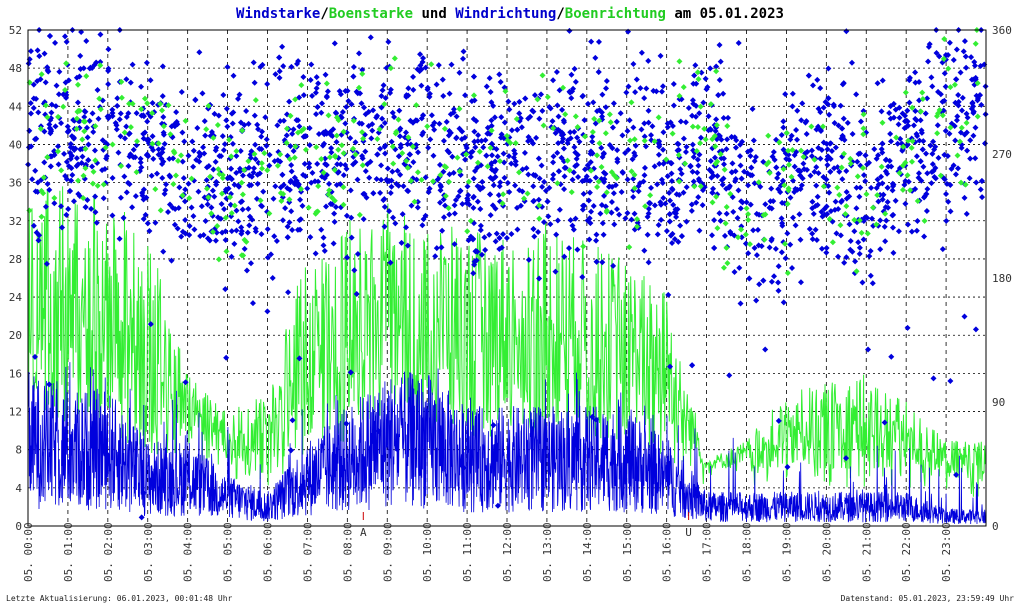  I want to click on footer-data-status: Datenstand: 05.01.2023, 23:59:49 Uhr, so click(928, 598).